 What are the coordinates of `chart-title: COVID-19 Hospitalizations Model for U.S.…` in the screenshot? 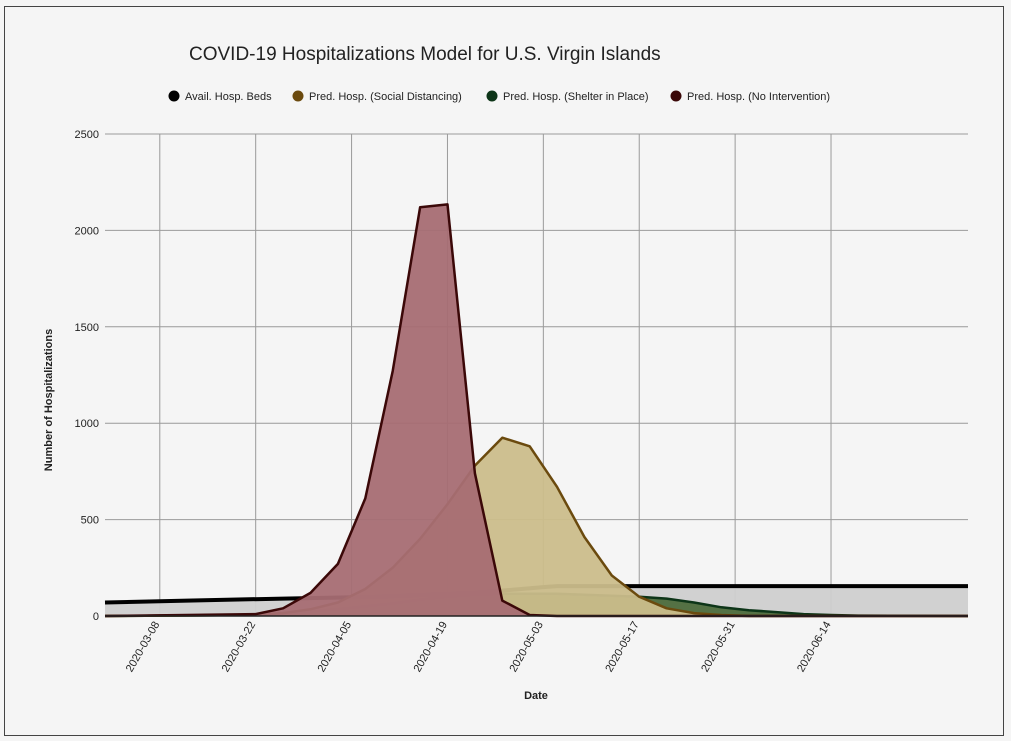 It's located at (425, 54).